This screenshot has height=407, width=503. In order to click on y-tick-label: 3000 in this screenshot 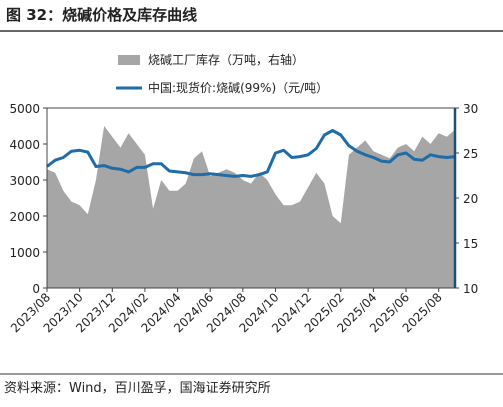, I will do `click(24, 181)`.